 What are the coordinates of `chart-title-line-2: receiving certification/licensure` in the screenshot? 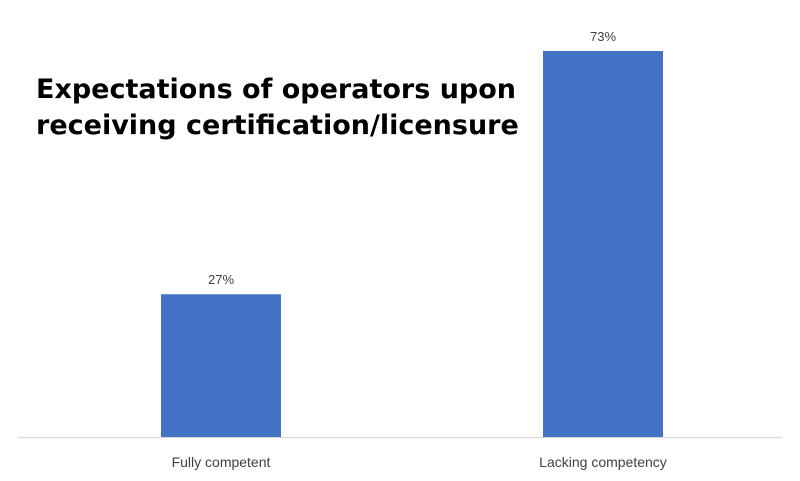 It's located at (277, 125).